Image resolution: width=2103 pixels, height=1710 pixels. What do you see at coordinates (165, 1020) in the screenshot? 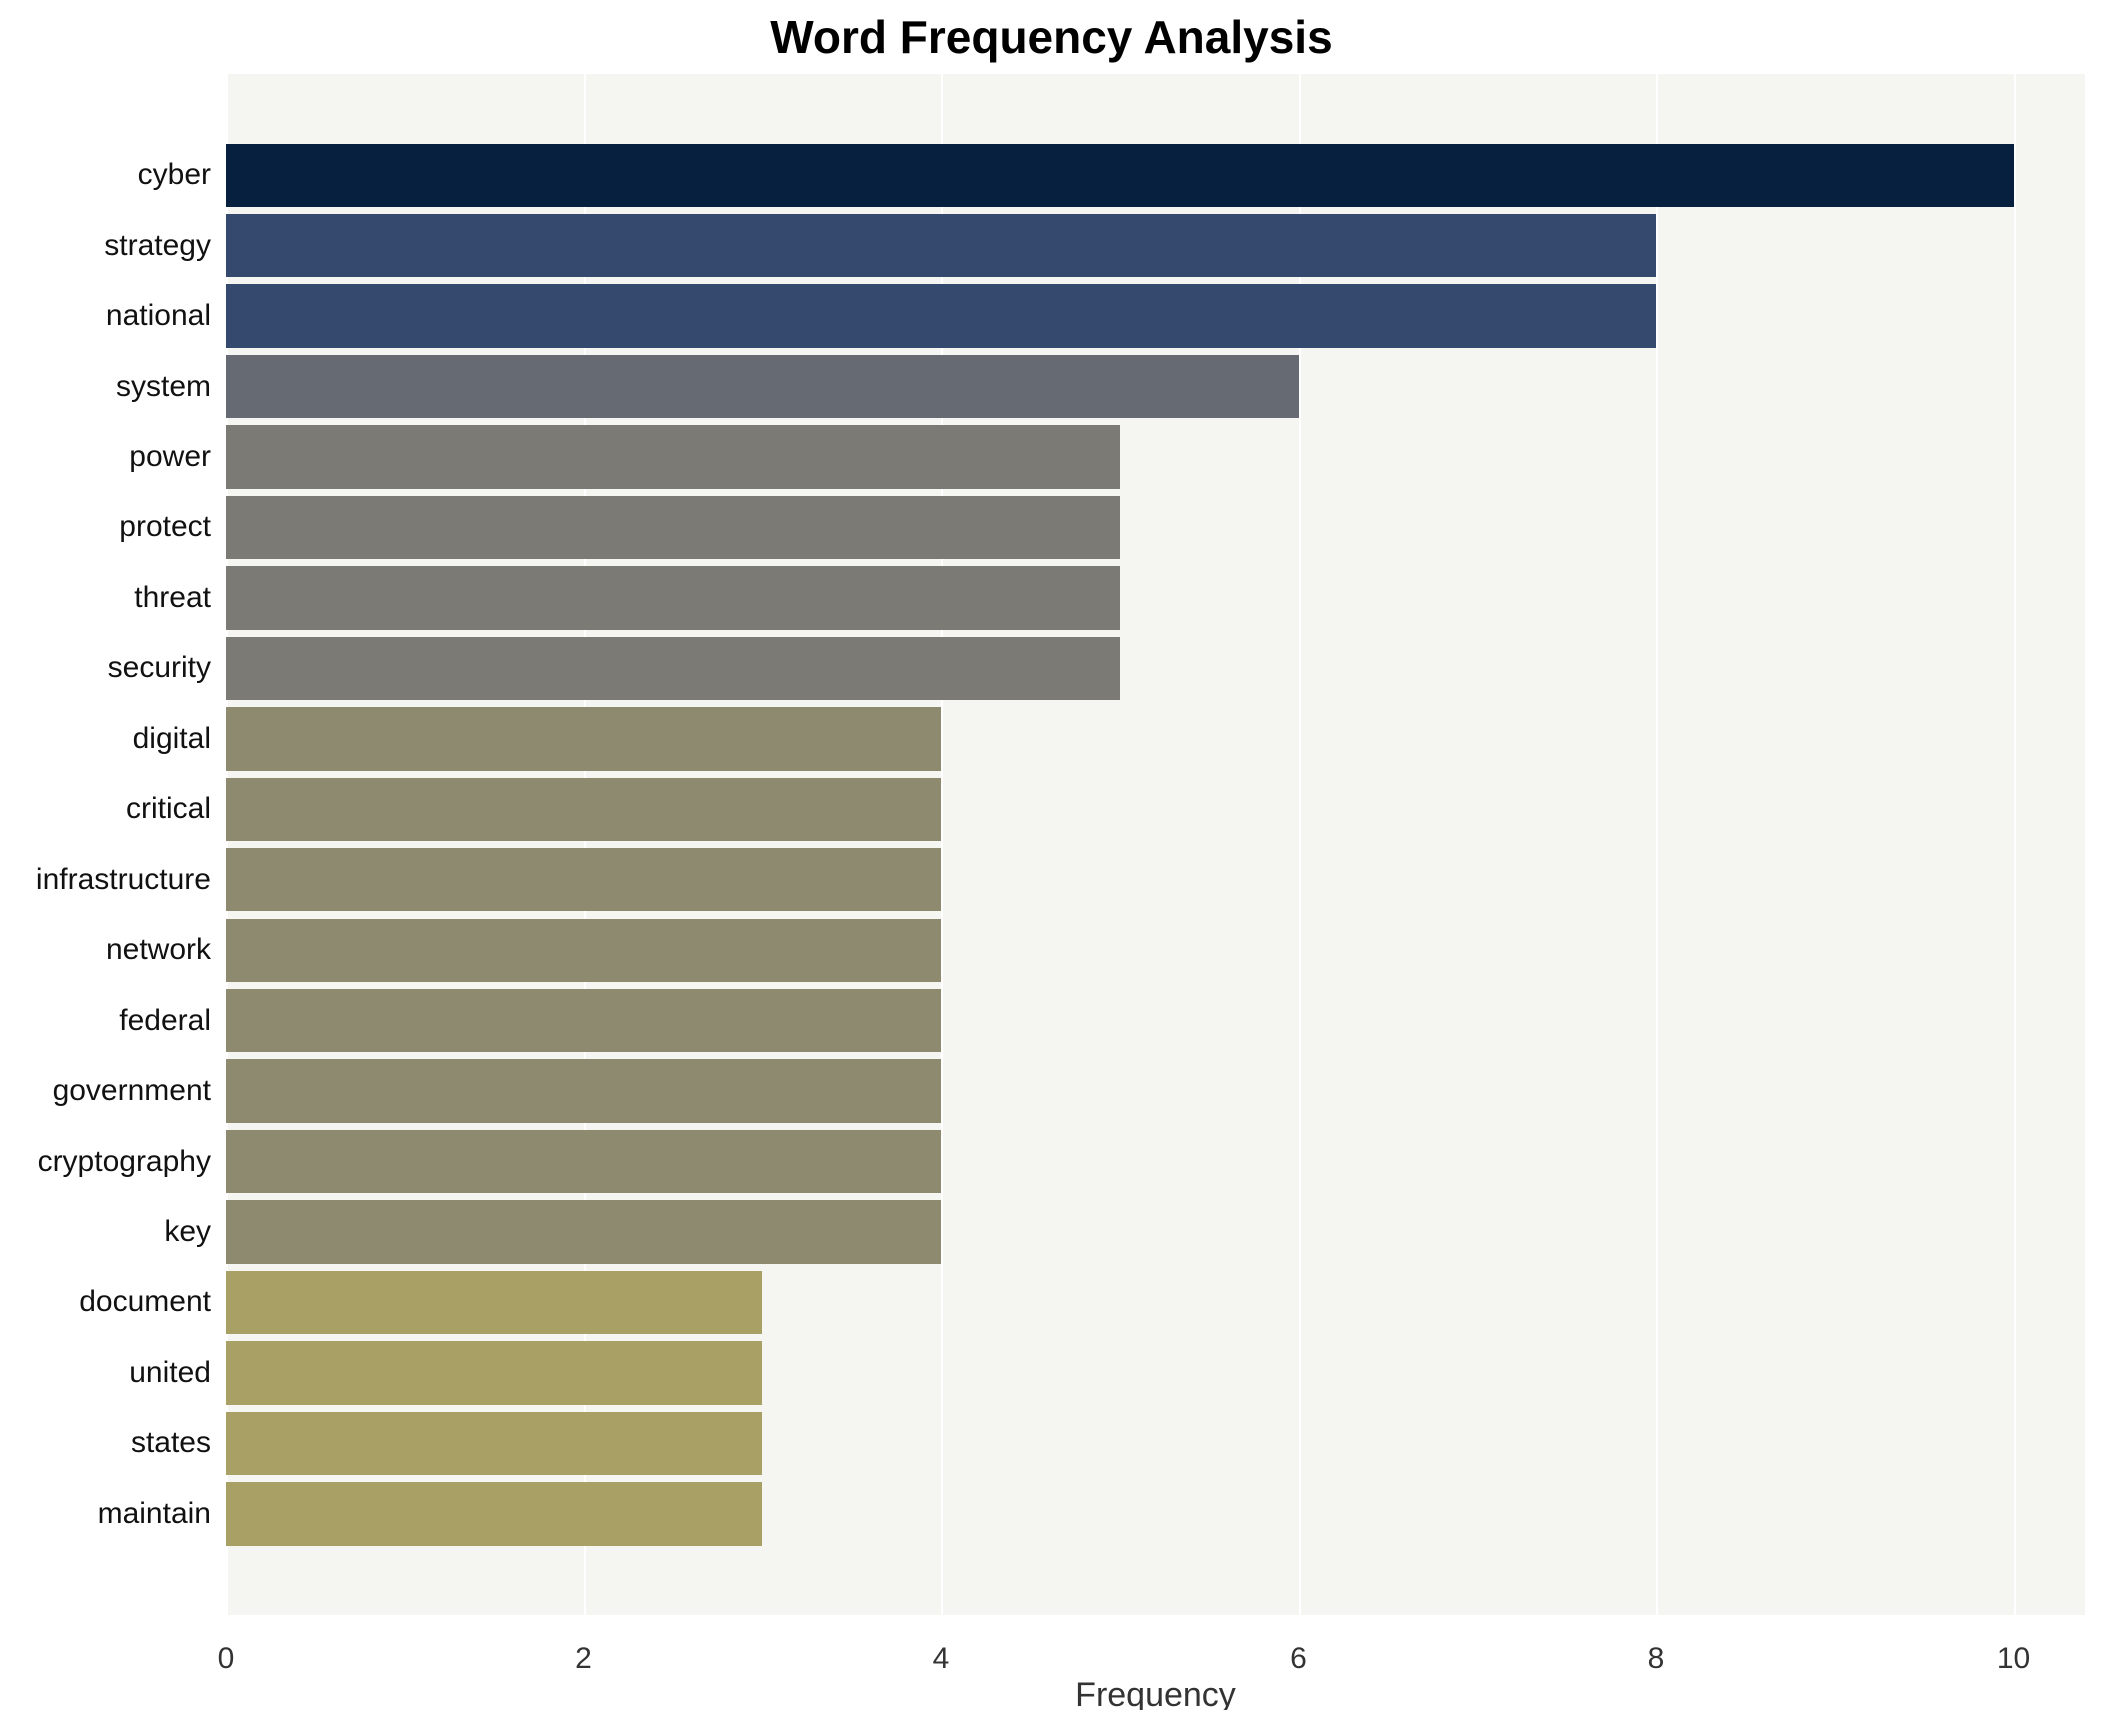
I see `category-label: federal` at bounding box center [165, 1020].